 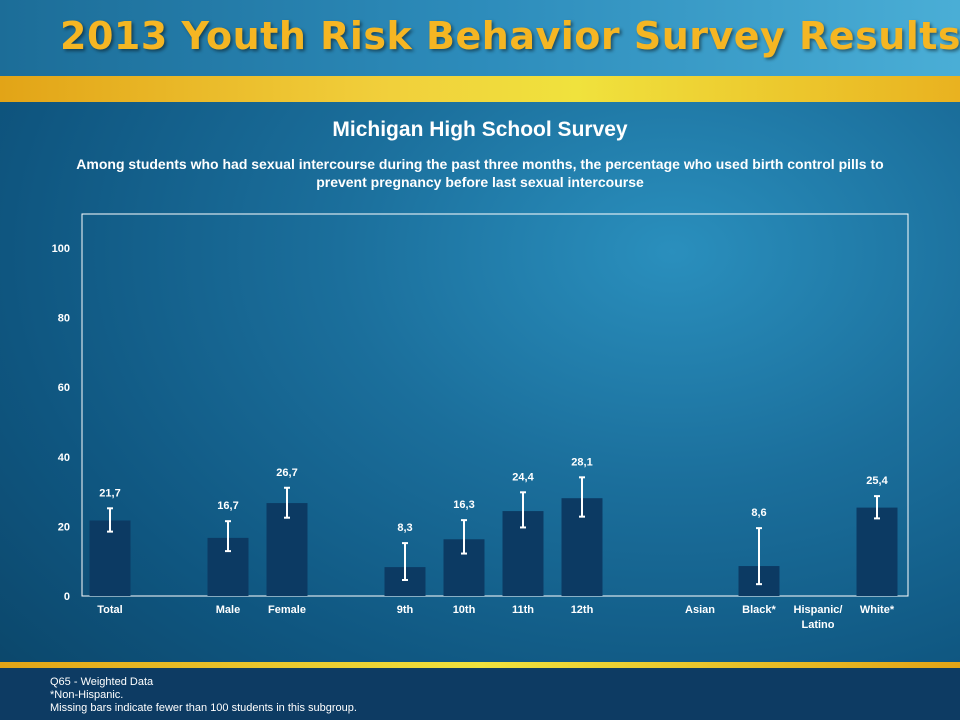 I want to click on y-tick-label: 60, so click(x=64, y=388).